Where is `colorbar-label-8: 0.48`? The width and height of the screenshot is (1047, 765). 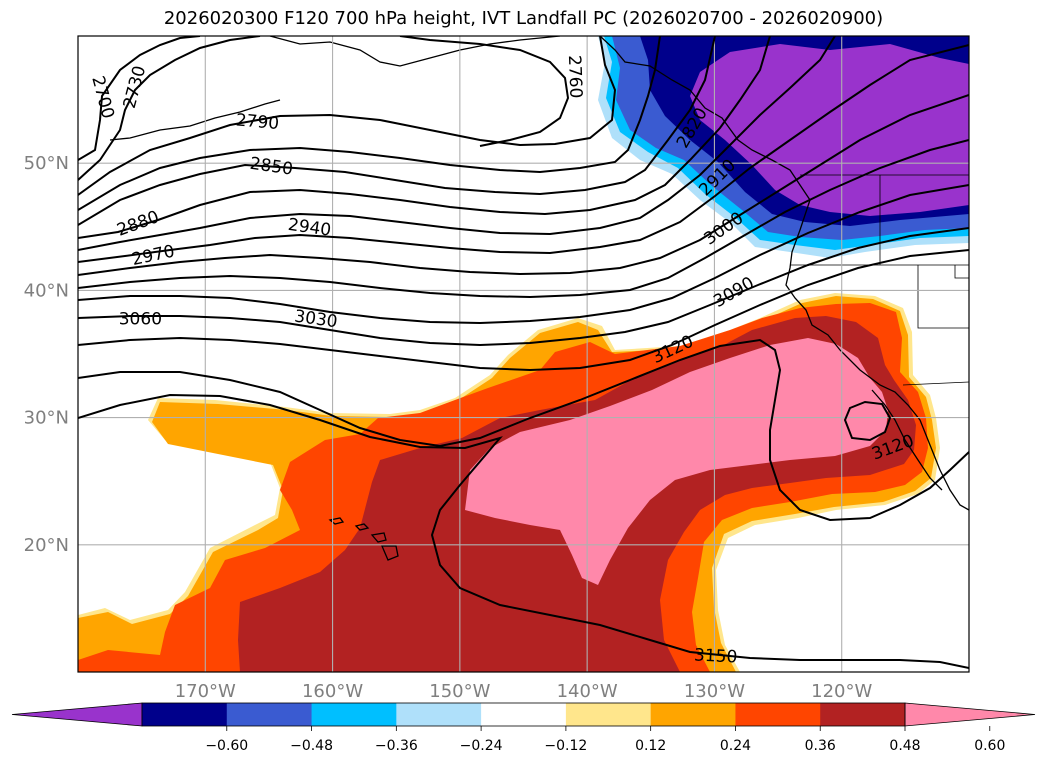 colorbar-label-8: 0.48 is located at coordinates (904, 746).